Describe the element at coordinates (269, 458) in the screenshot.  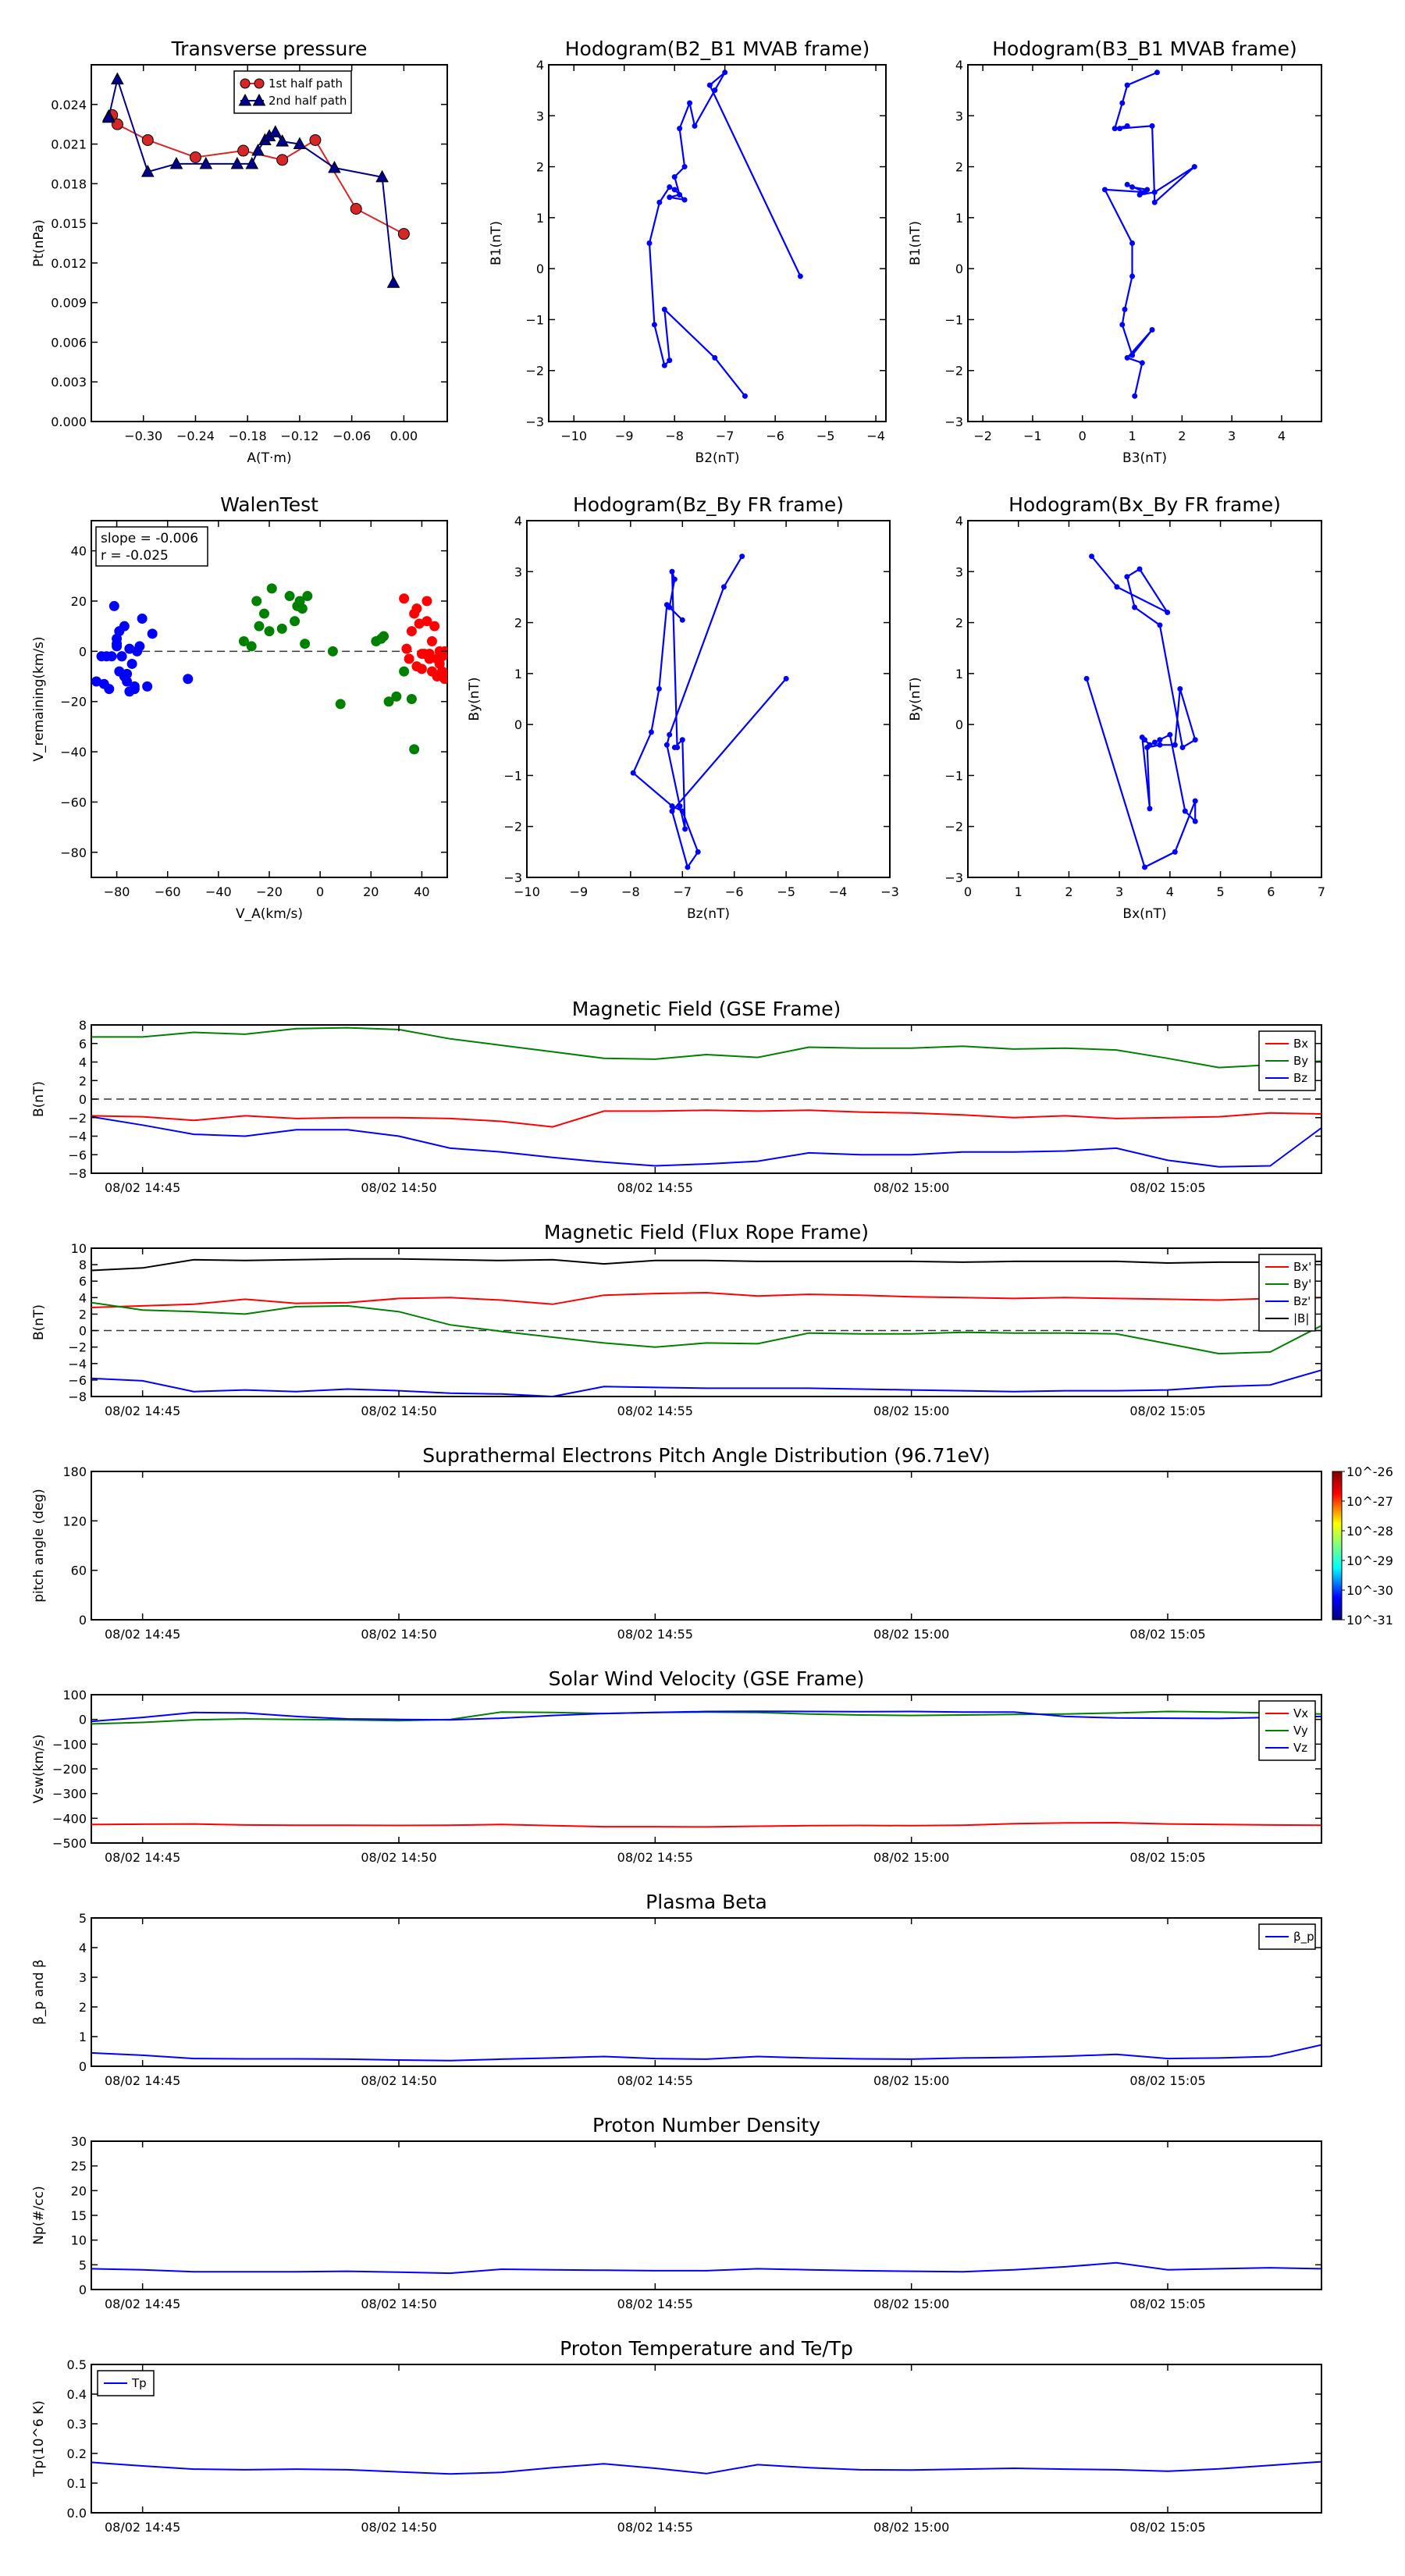
I see `x-axis-label: A(T·m)` at that location.